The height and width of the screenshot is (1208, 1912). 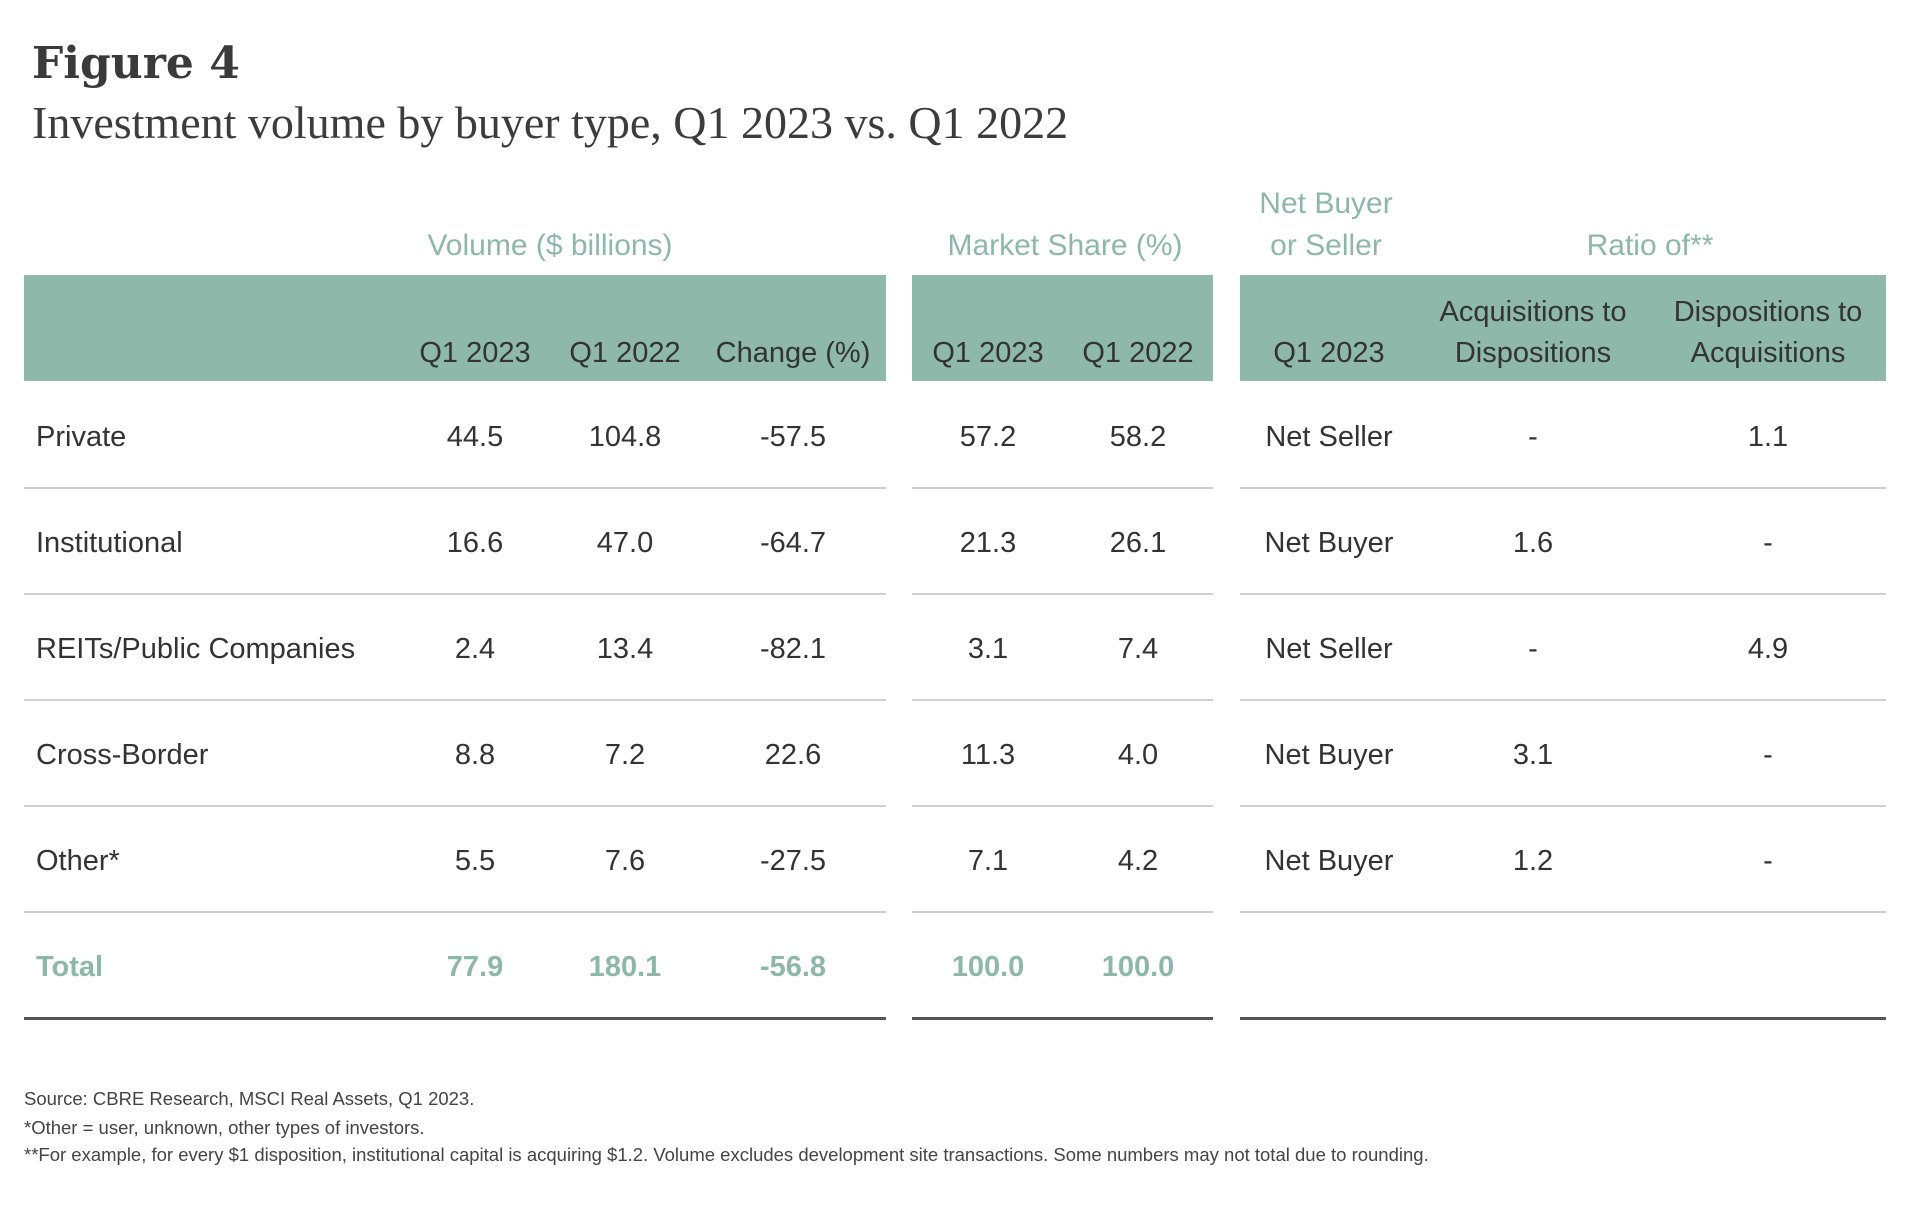 I want to click on cell-ms-q1-2022: 7.4, so click(x=1138, y=649).